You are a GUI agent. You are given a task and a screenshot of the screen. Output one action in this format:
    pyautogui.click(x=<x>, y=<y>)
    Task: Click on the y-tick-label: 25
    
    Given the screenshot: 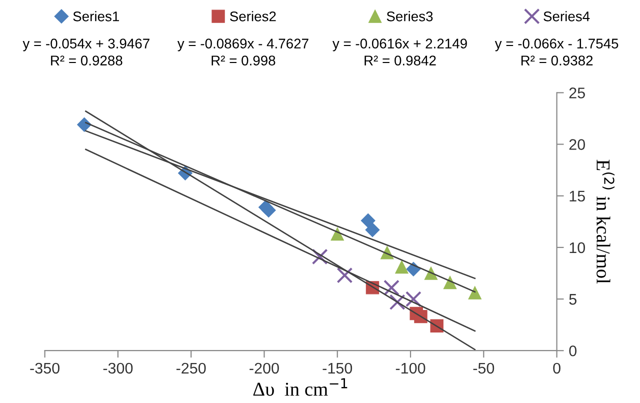 What is the action you would take?
    pyautogui.click(x=577, y=93)
    